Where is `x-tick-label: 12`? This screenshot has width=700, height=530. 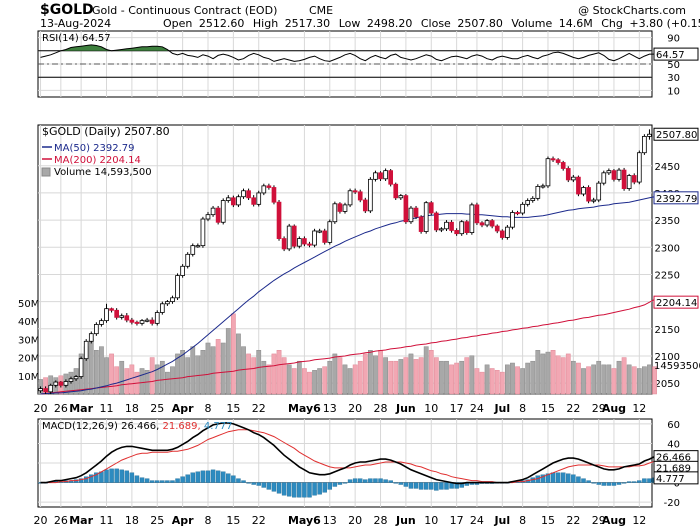 x-tick-label: 12 is located at coordinates (639, 520).